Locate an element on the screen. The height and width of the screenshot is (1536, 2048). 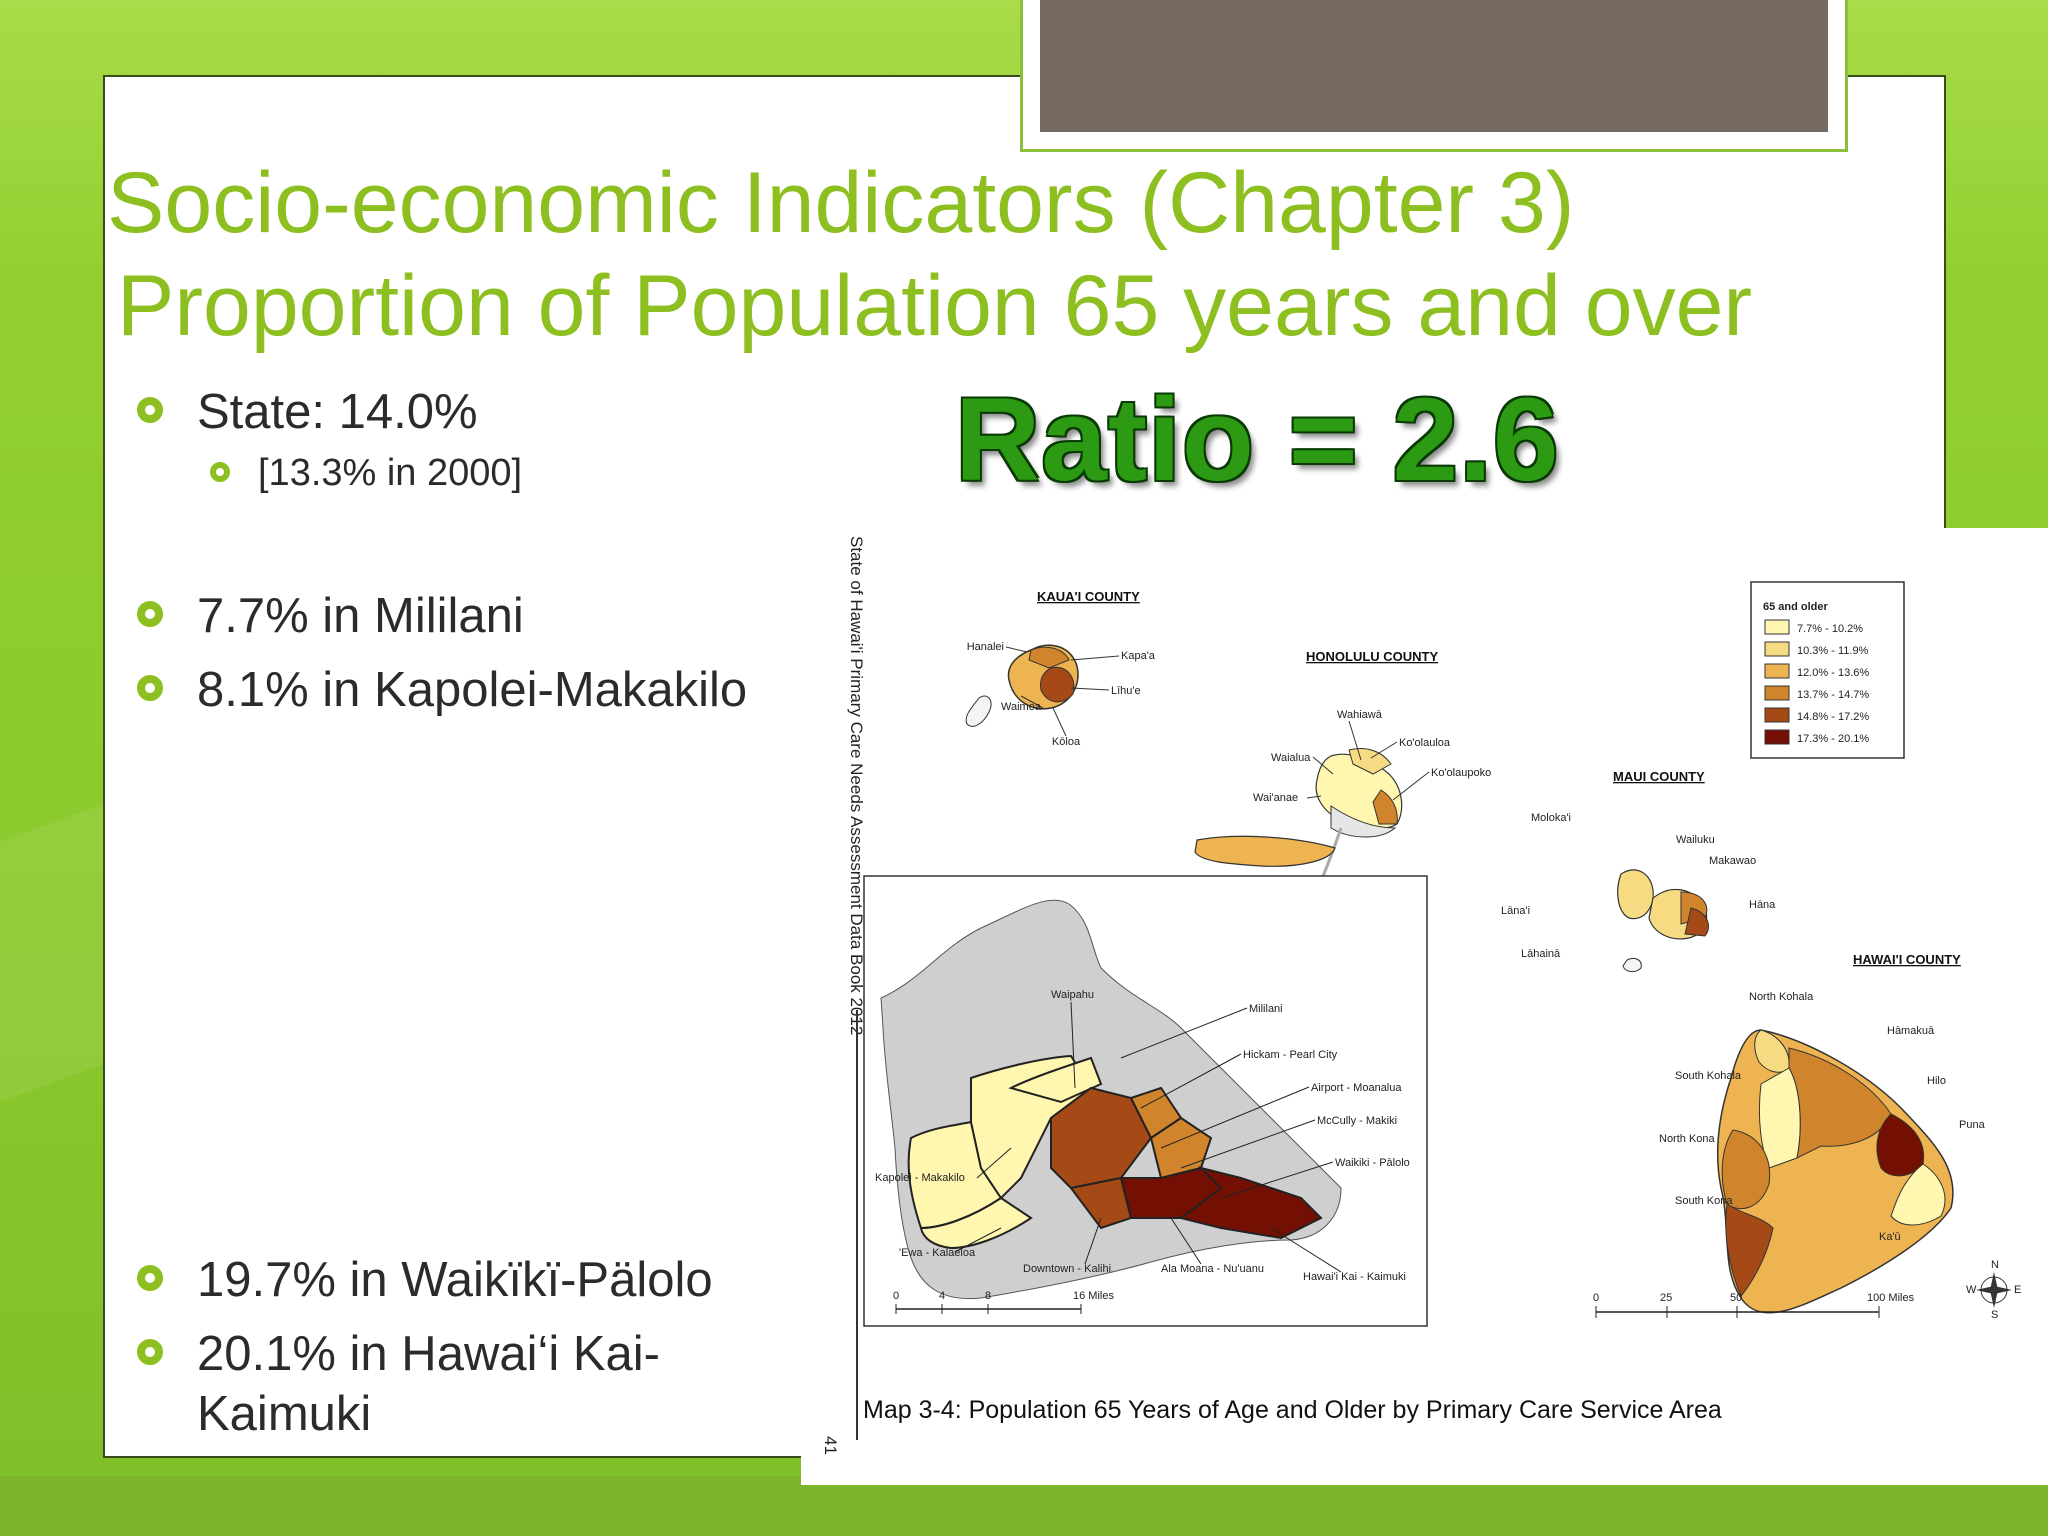
label-south-kohala: South Kohala is located at coordinates (1708, 1076).